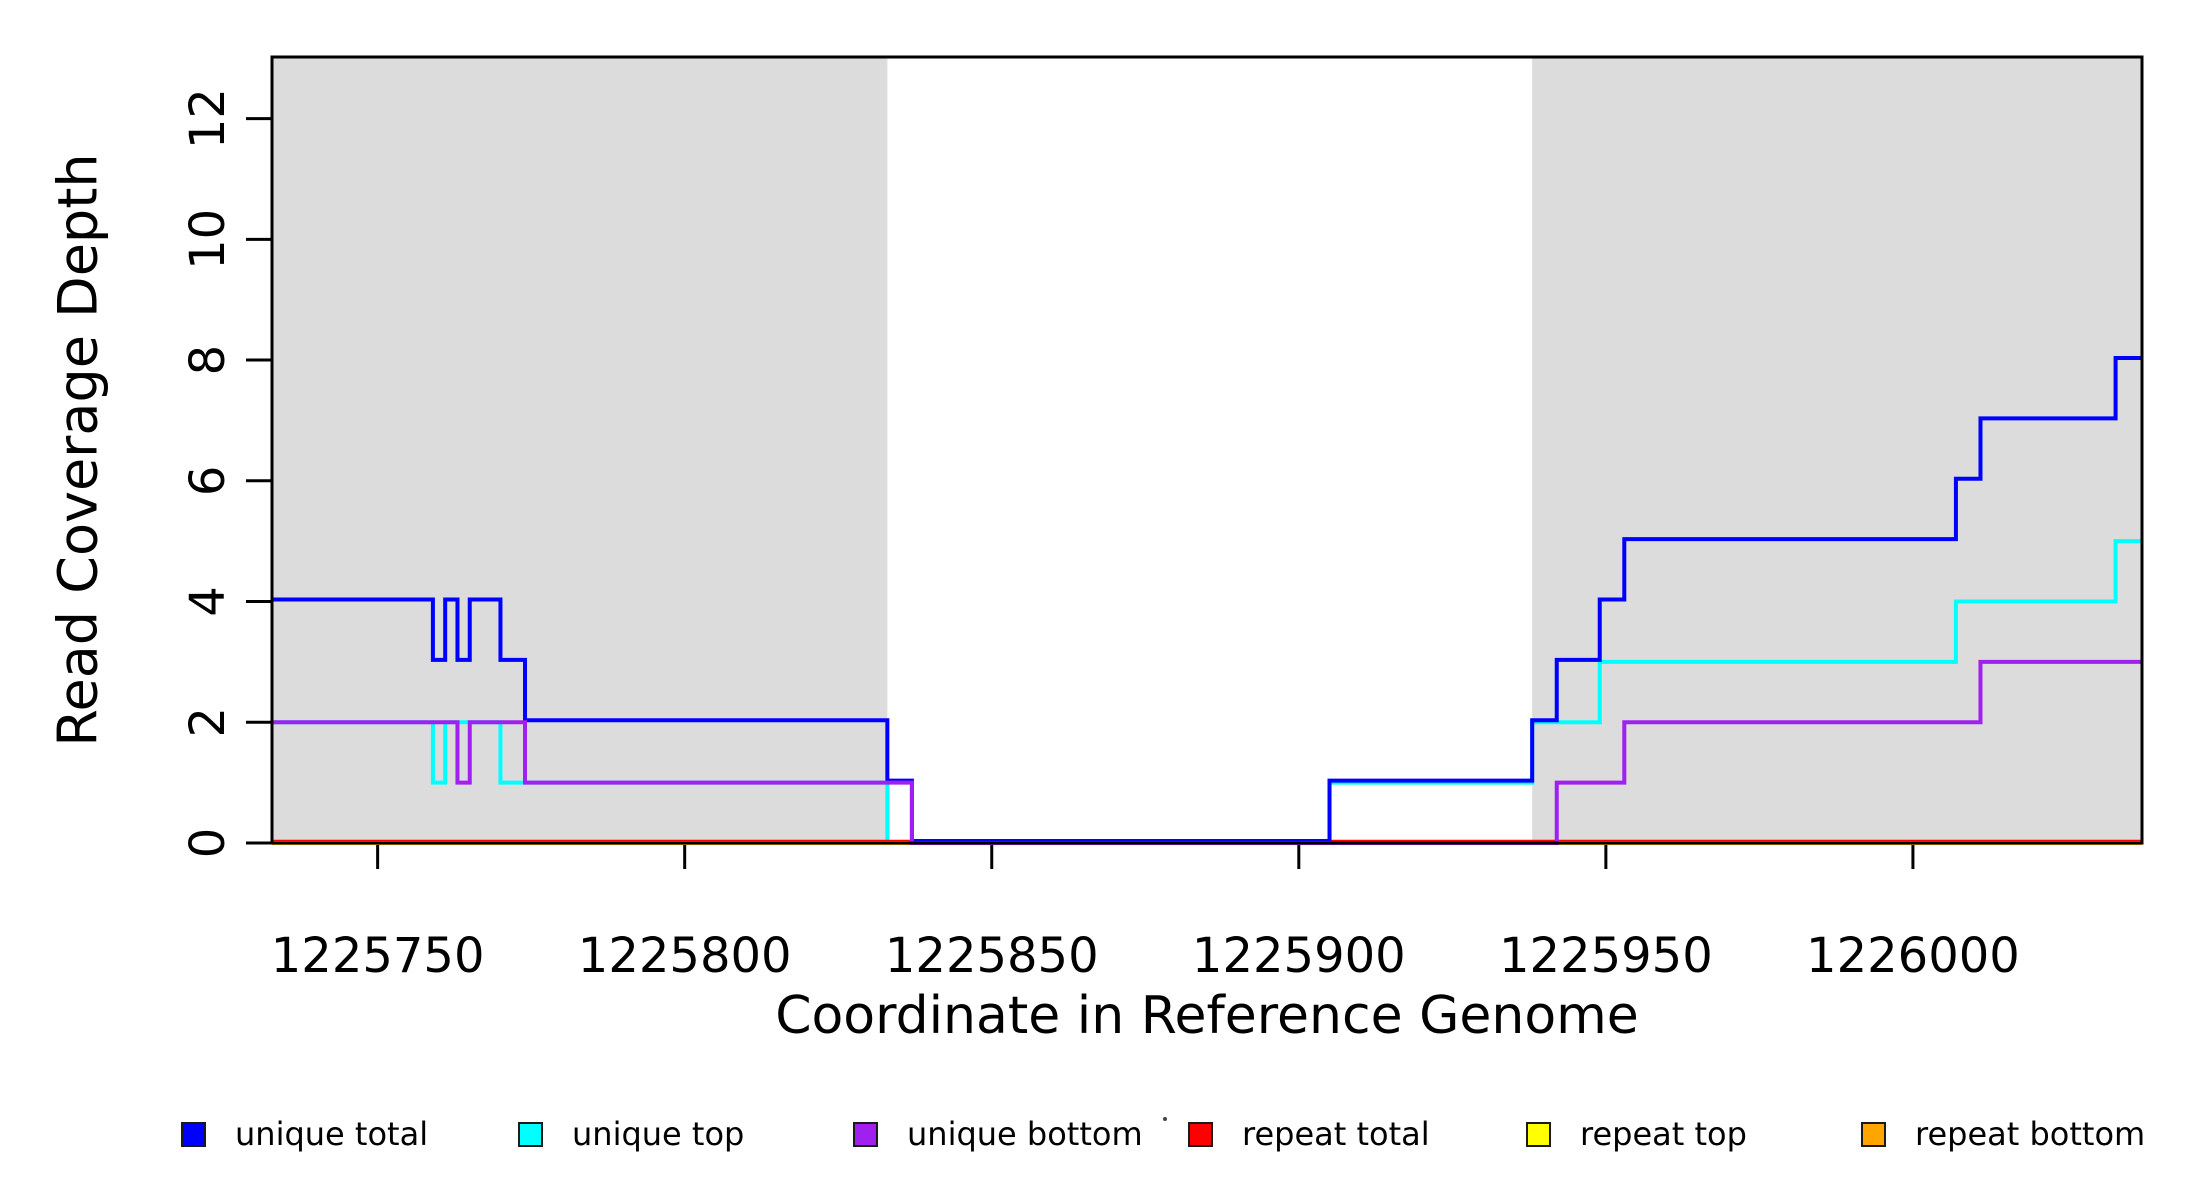 The width and height of the screenshot is (2200, 1200). Describe the element at coordinates (1299, 956) in the screenshot. I see `x-tick-label: 1225900` at that location.